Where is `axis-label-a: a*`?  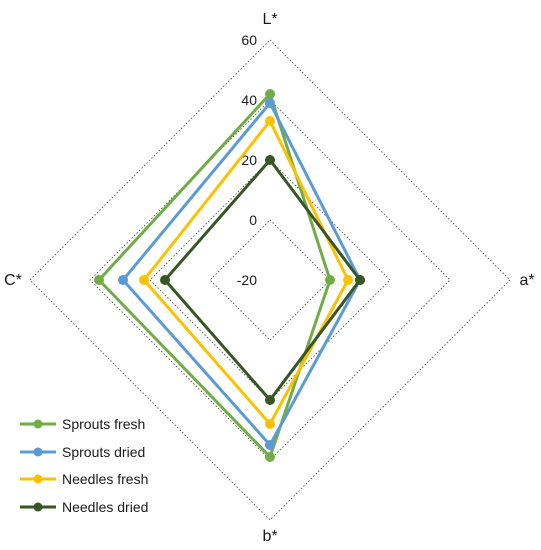
axis-label-a: a* is located at coordinates (526, 280).